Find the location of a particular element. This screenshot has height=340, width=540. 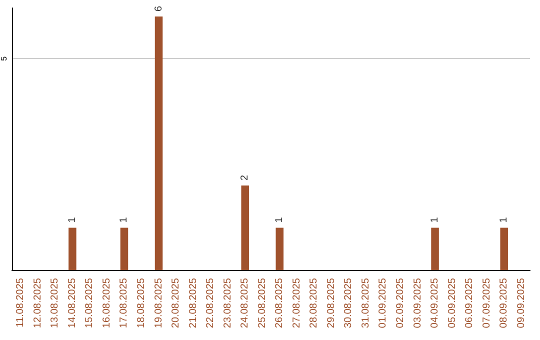

x-tick-label: 28.08.2025 is located at coordinates (314, 303).